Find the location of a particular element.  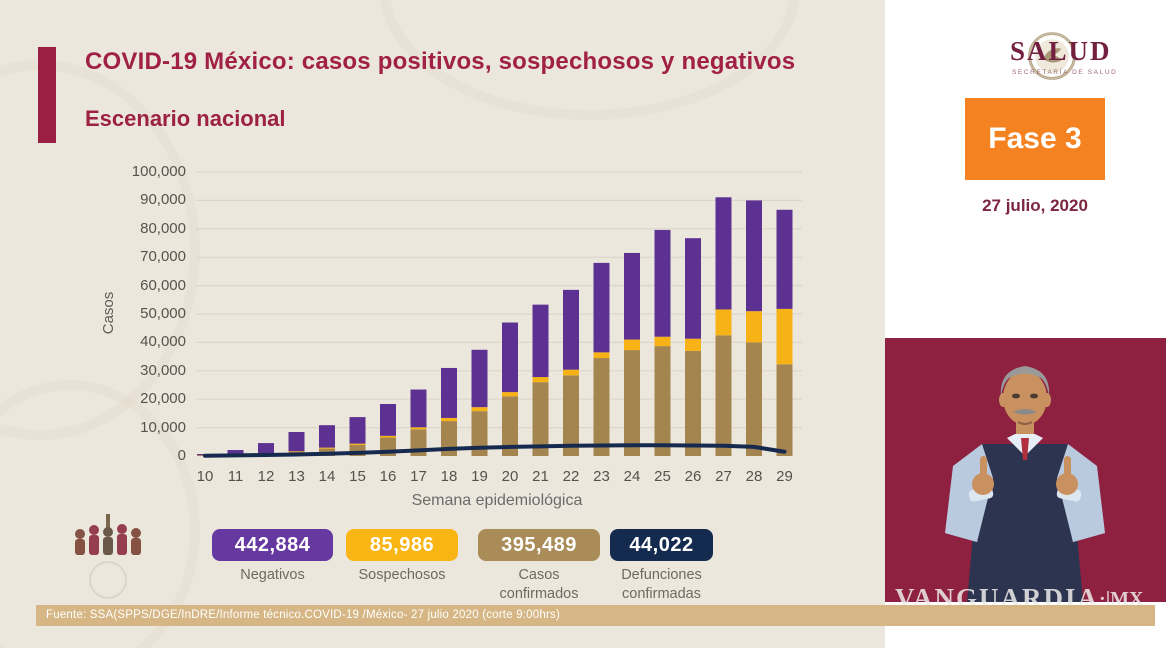

legend-badge-casos: 395,489 is located at coordinates (539, 545).